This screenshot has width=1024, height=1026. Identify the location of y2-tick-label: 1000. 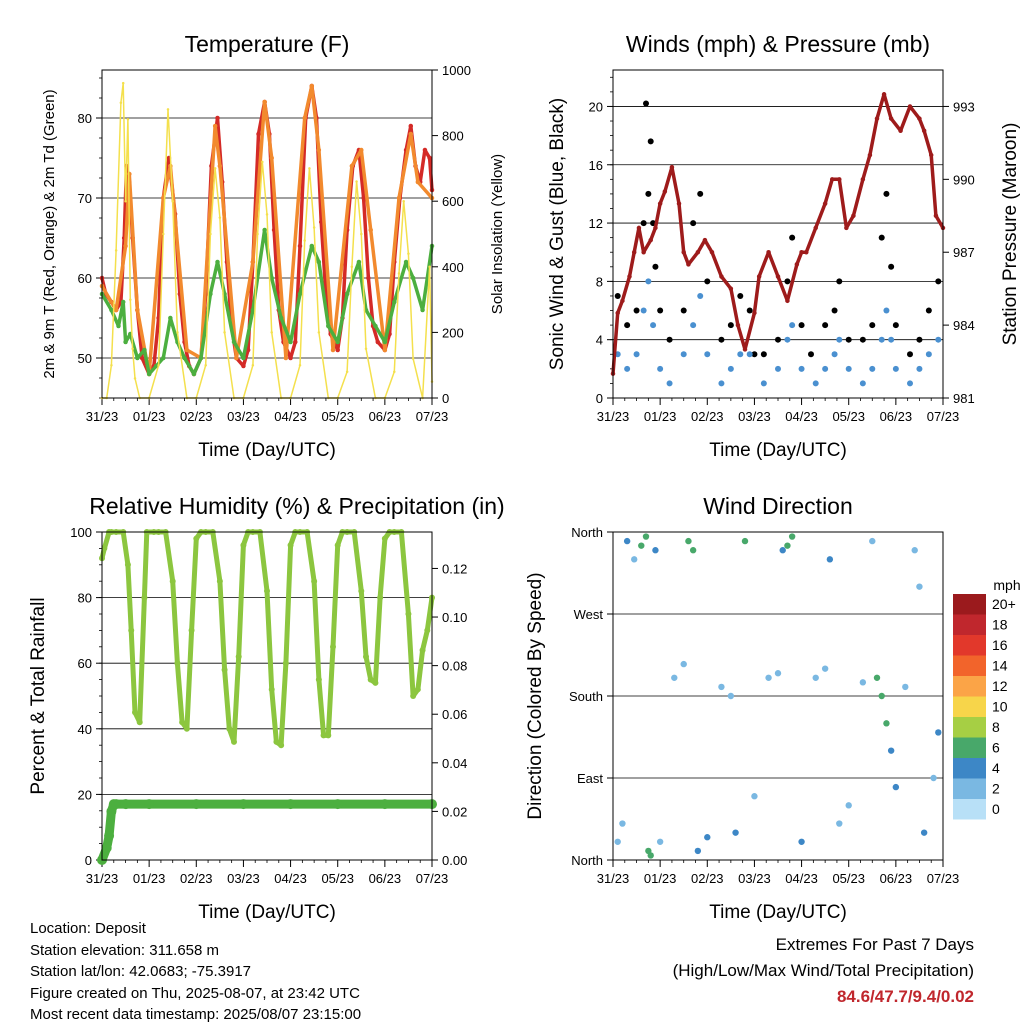
(456, 70).